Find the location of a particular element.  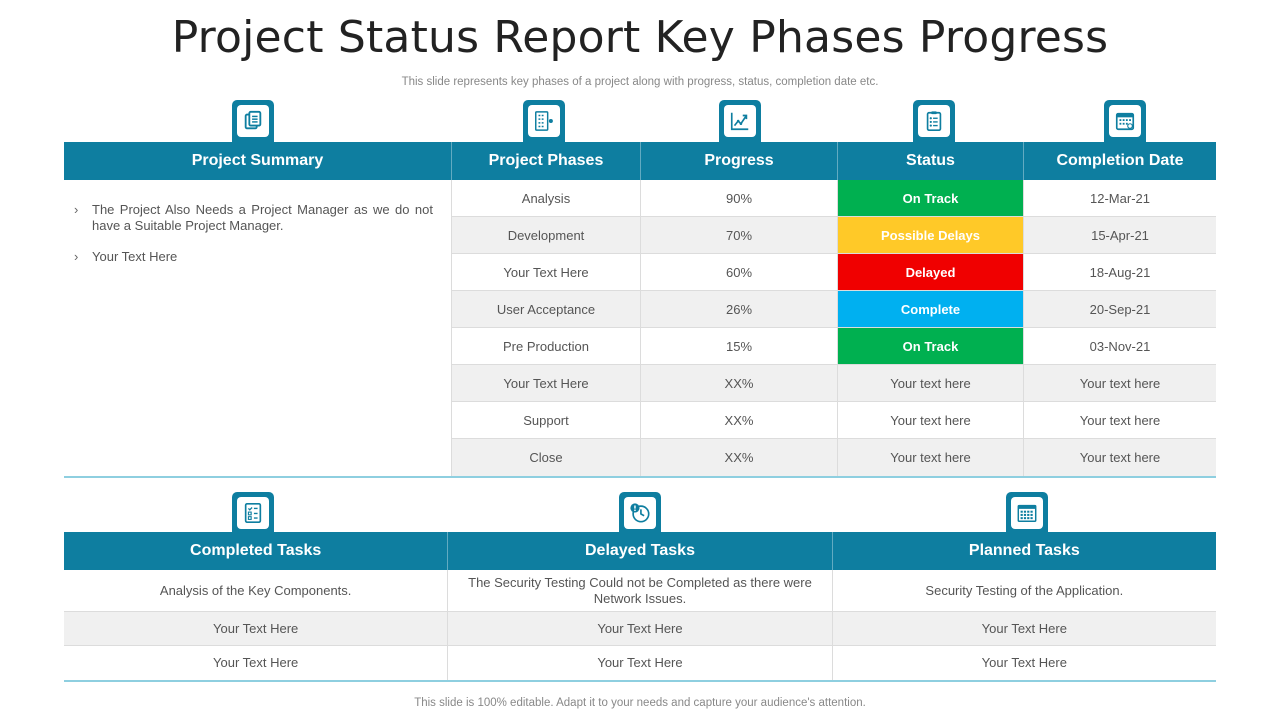

line-chart-icon is located at coordinates (740, 122).